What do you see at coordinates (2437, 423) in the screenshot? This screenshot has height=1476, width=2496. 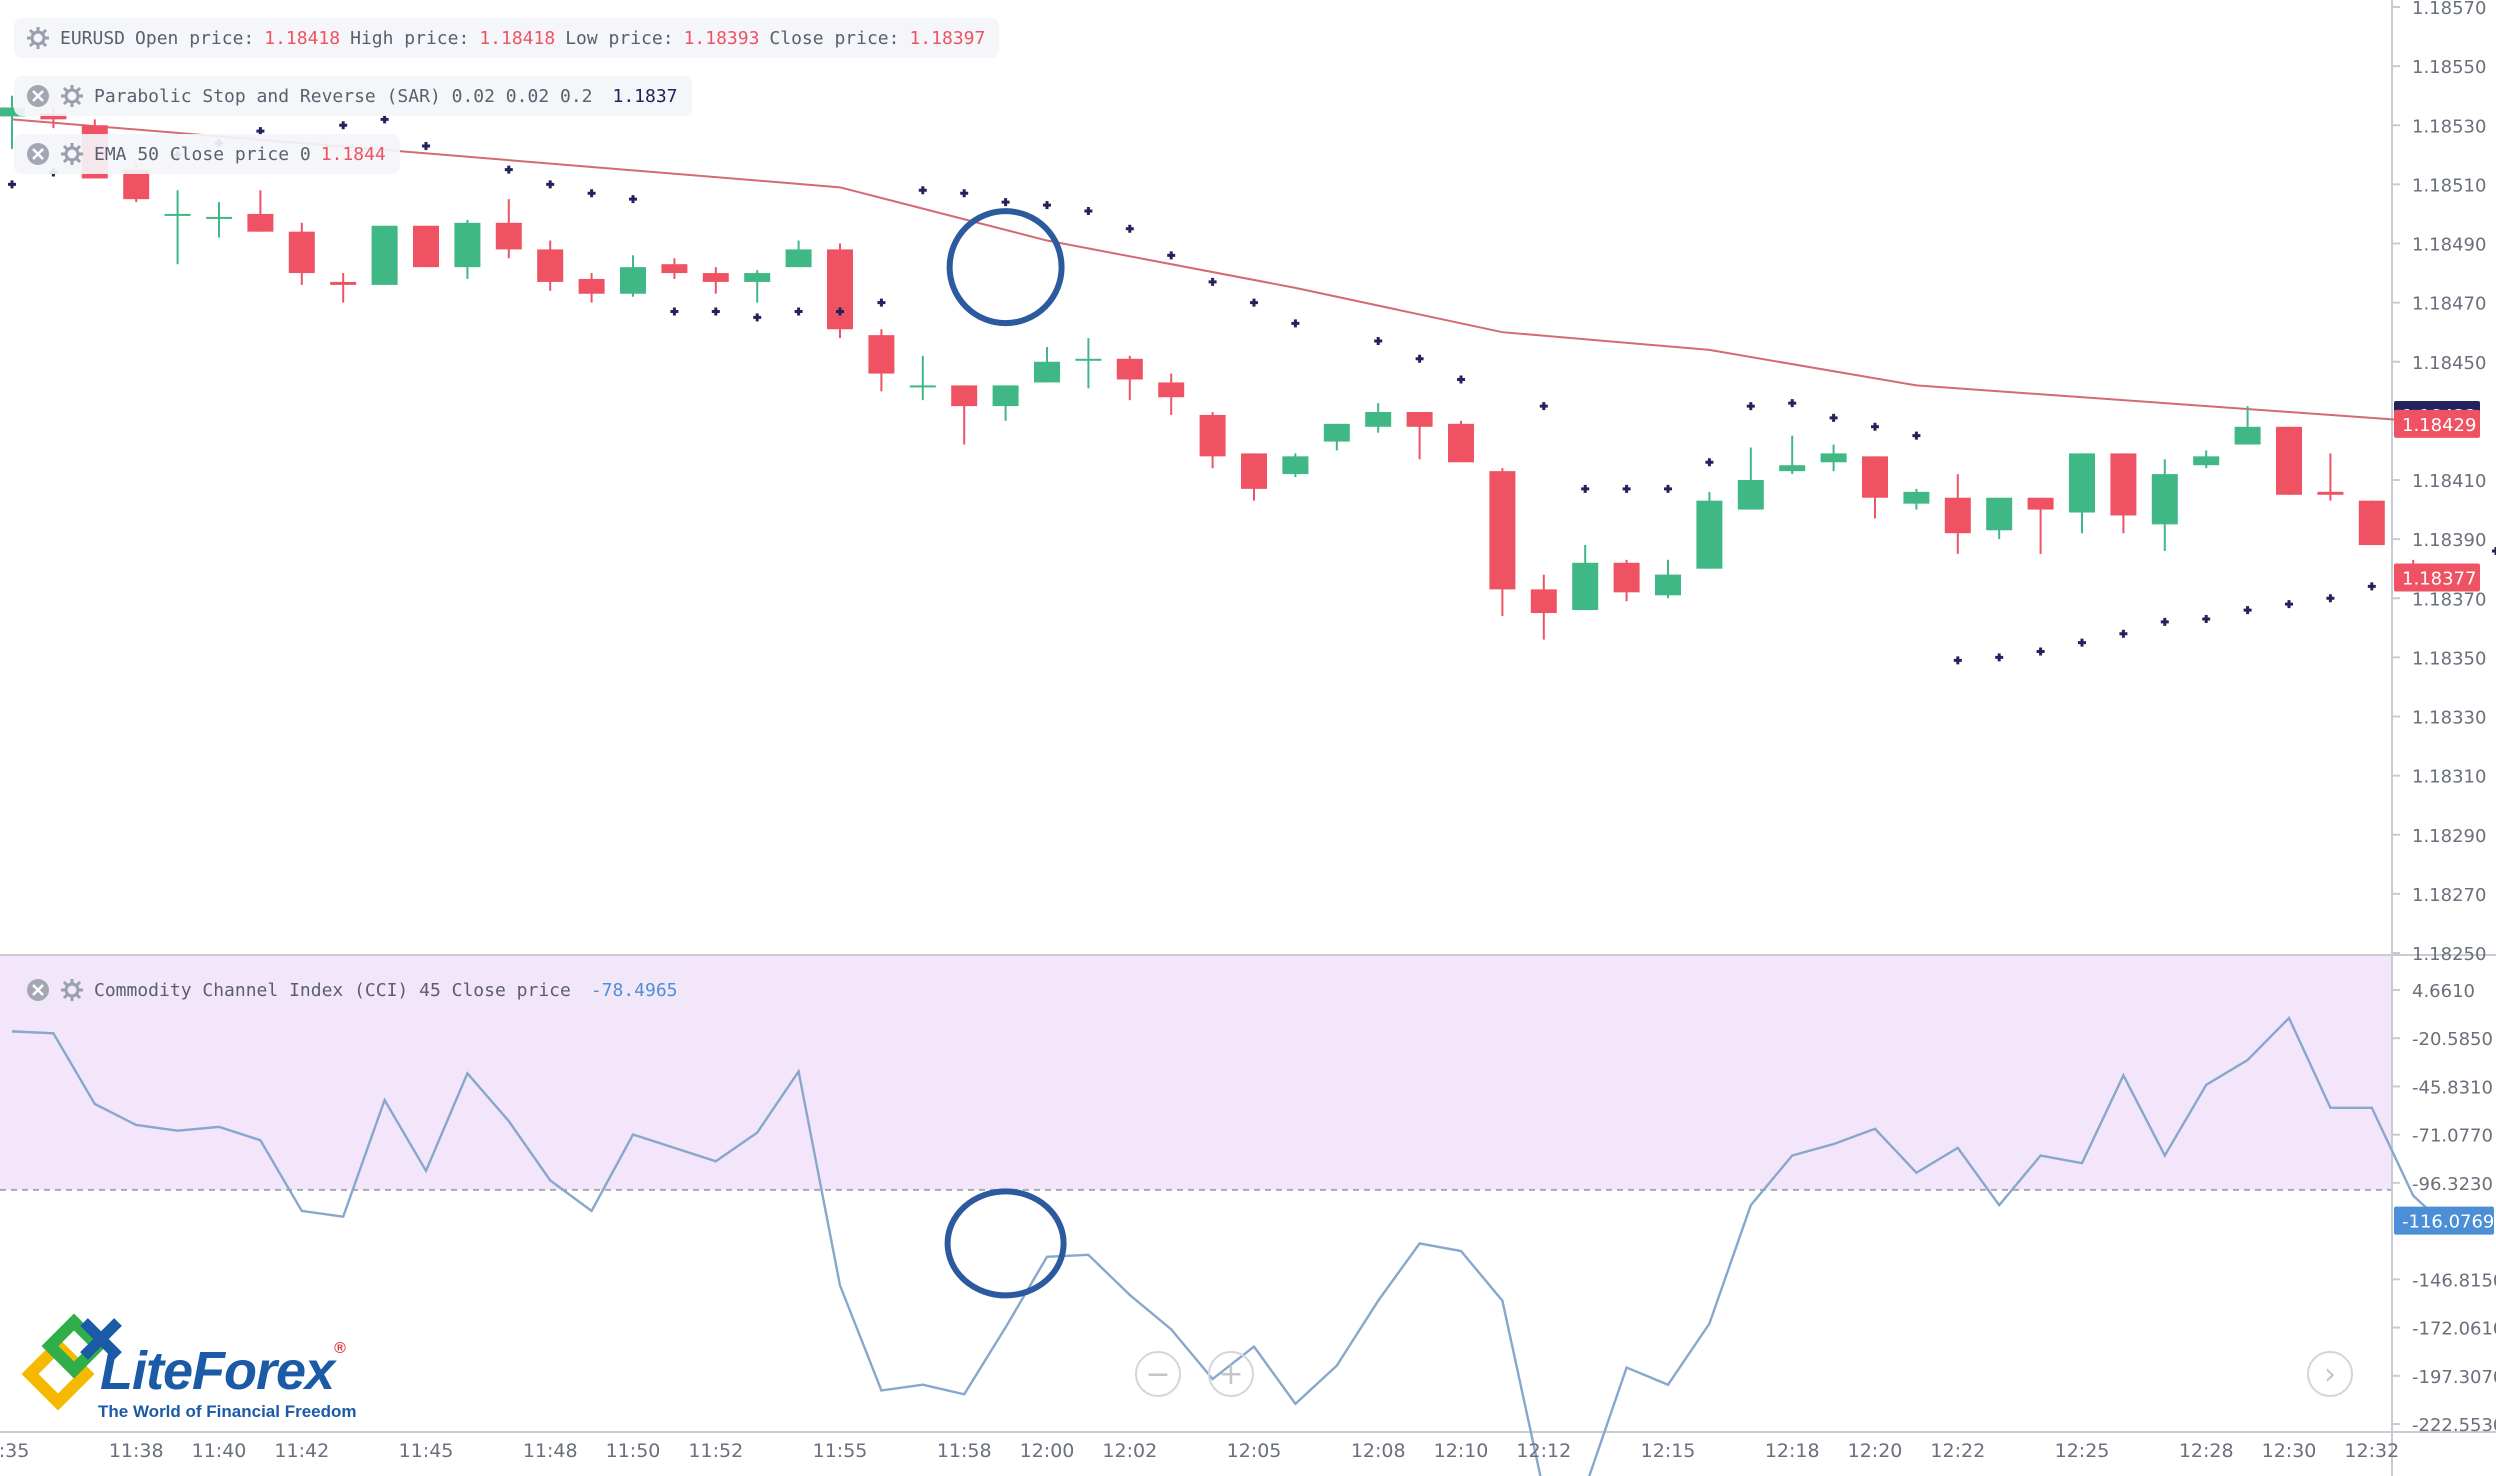 I see `price-tag-box` at bounding box center [2437, 423].